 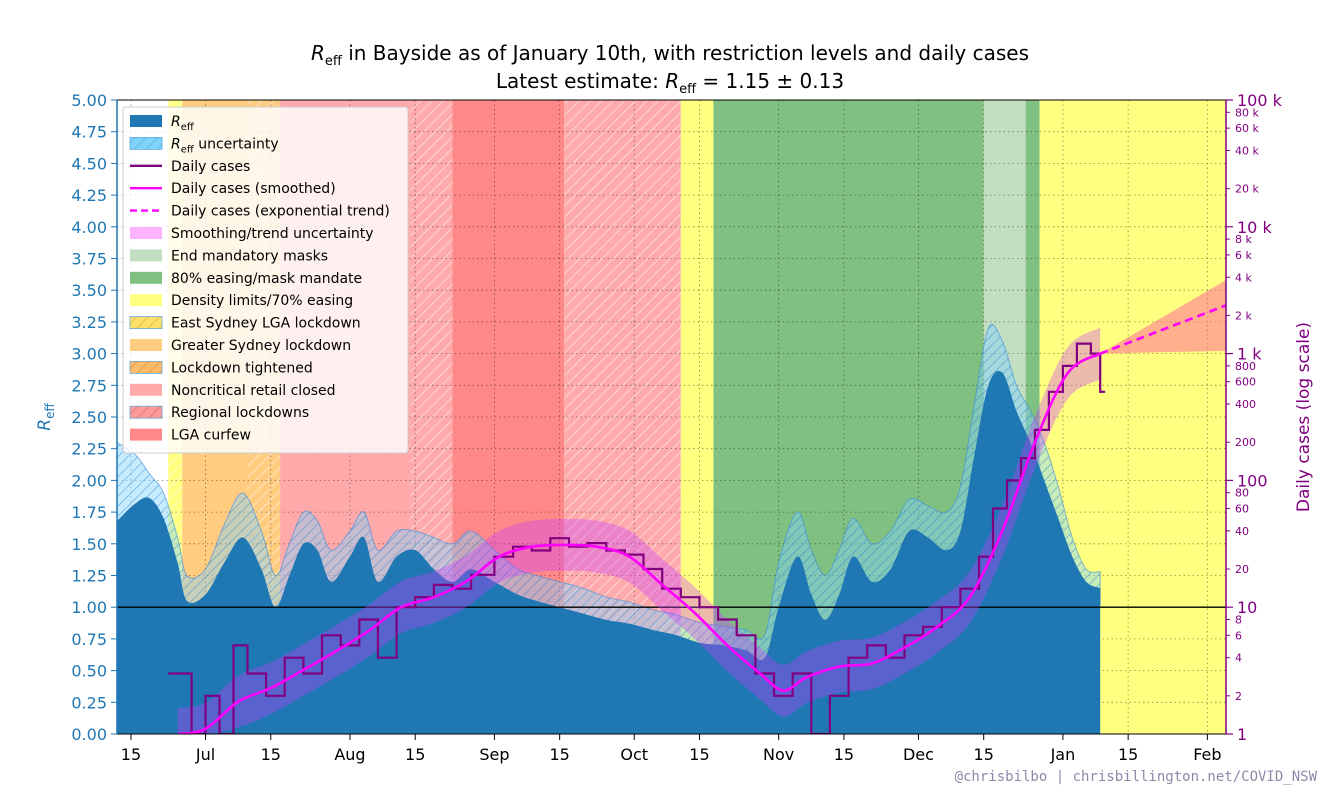 What do you see at coordinates (211, 436) in the screenshot?
I see `legend-label: LGA curfew` at bounding box center [211, 436].